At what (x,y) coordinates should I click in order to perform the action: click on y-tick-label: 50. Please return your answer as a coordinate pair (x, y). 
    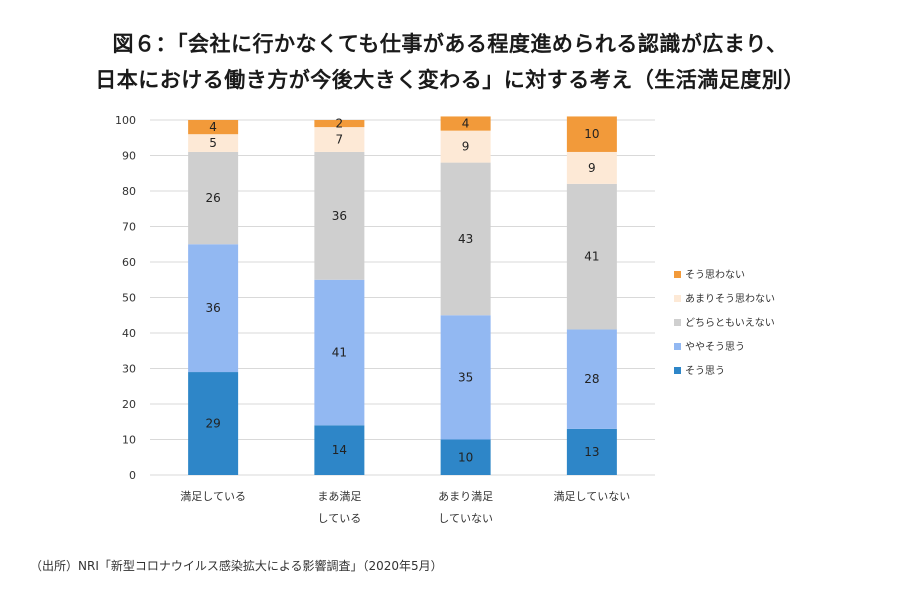
    Looking at the image, I should click on (129, 298).